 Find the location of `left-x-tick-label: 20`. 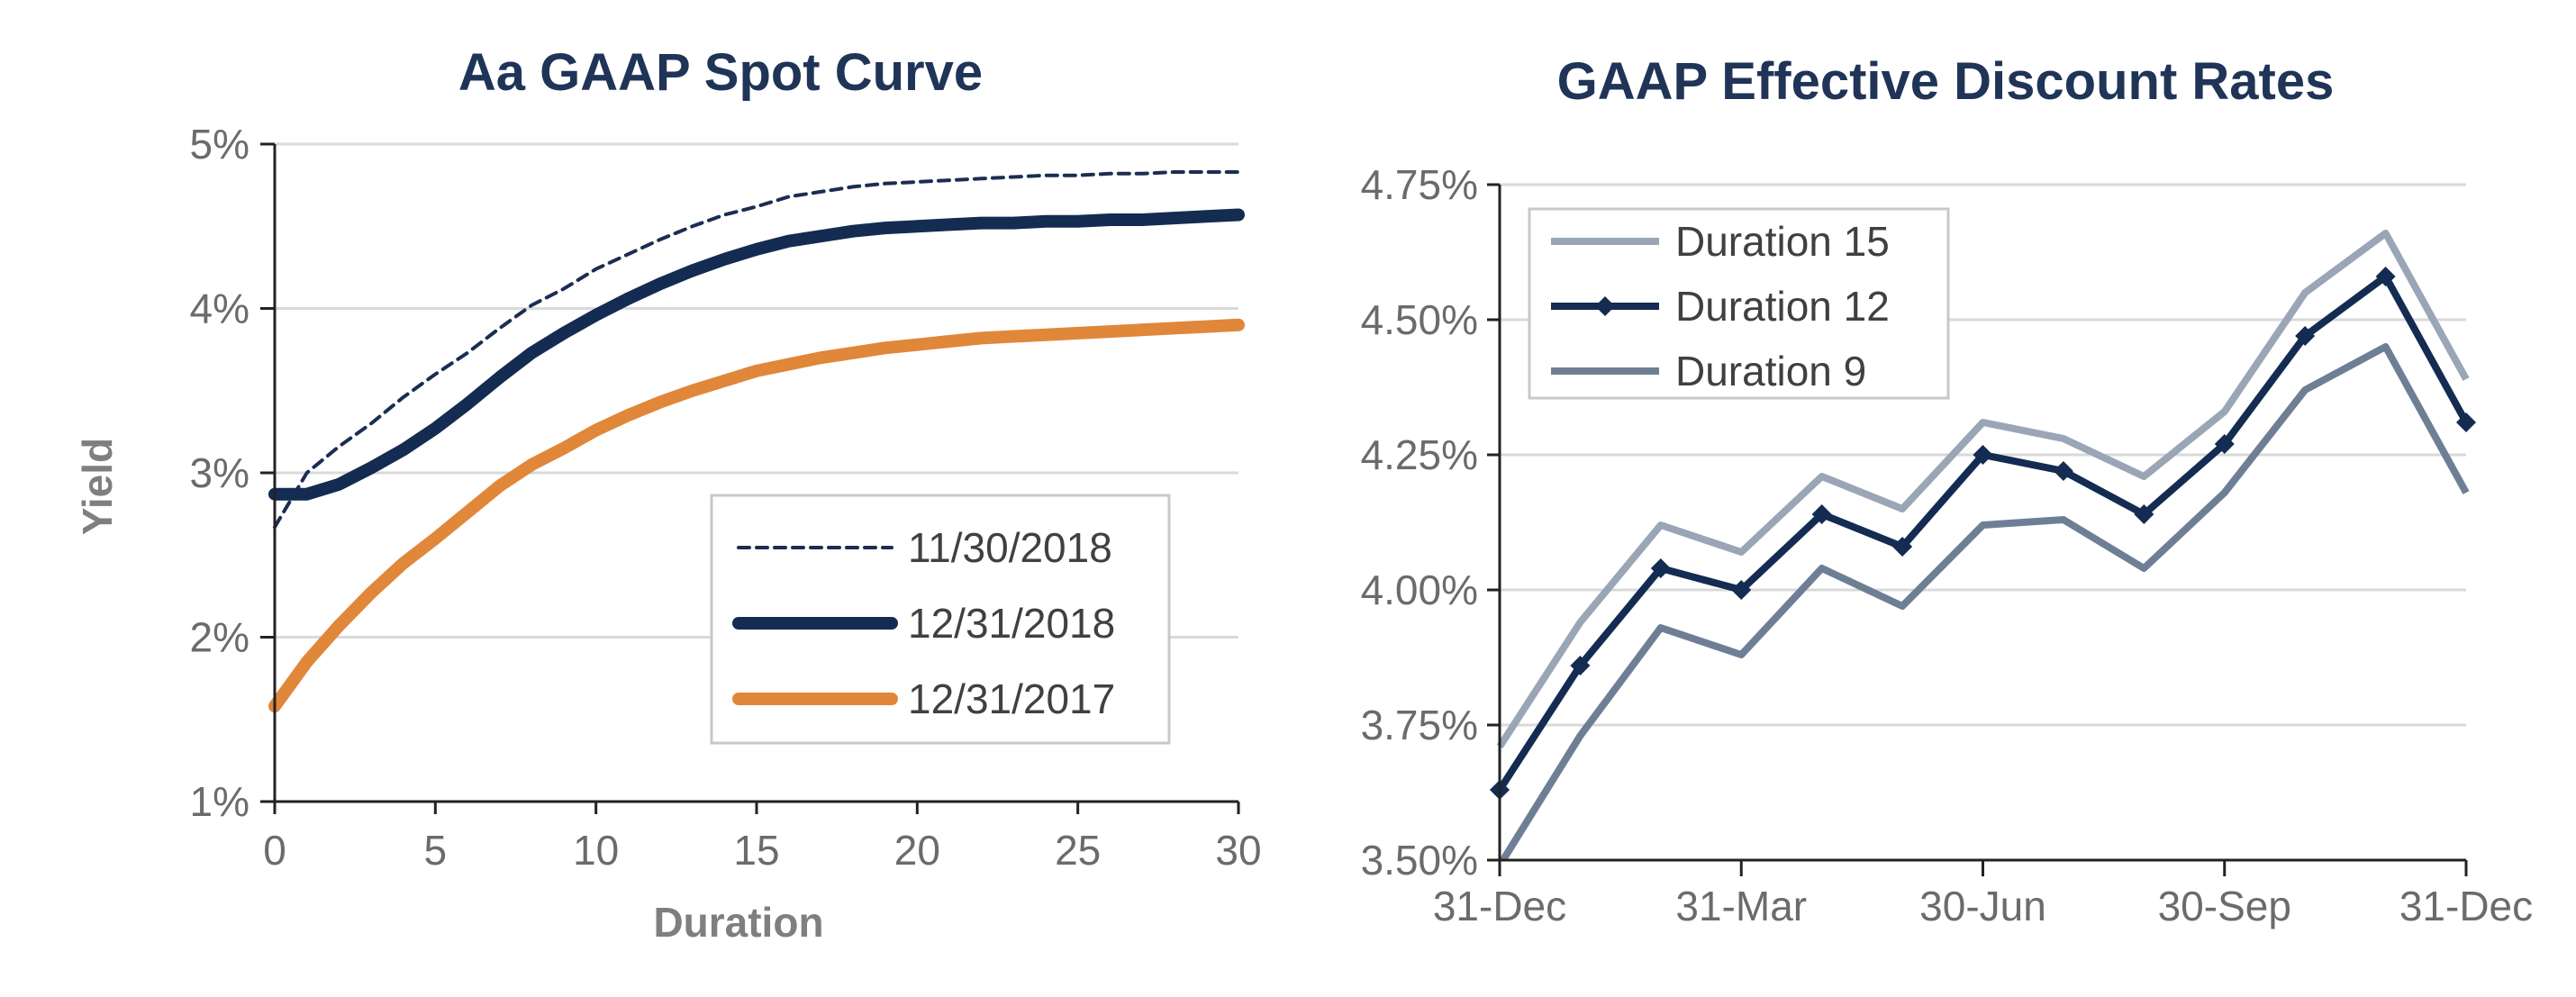

left-x-tick-label: 20 is located at coordinates (917, 851).